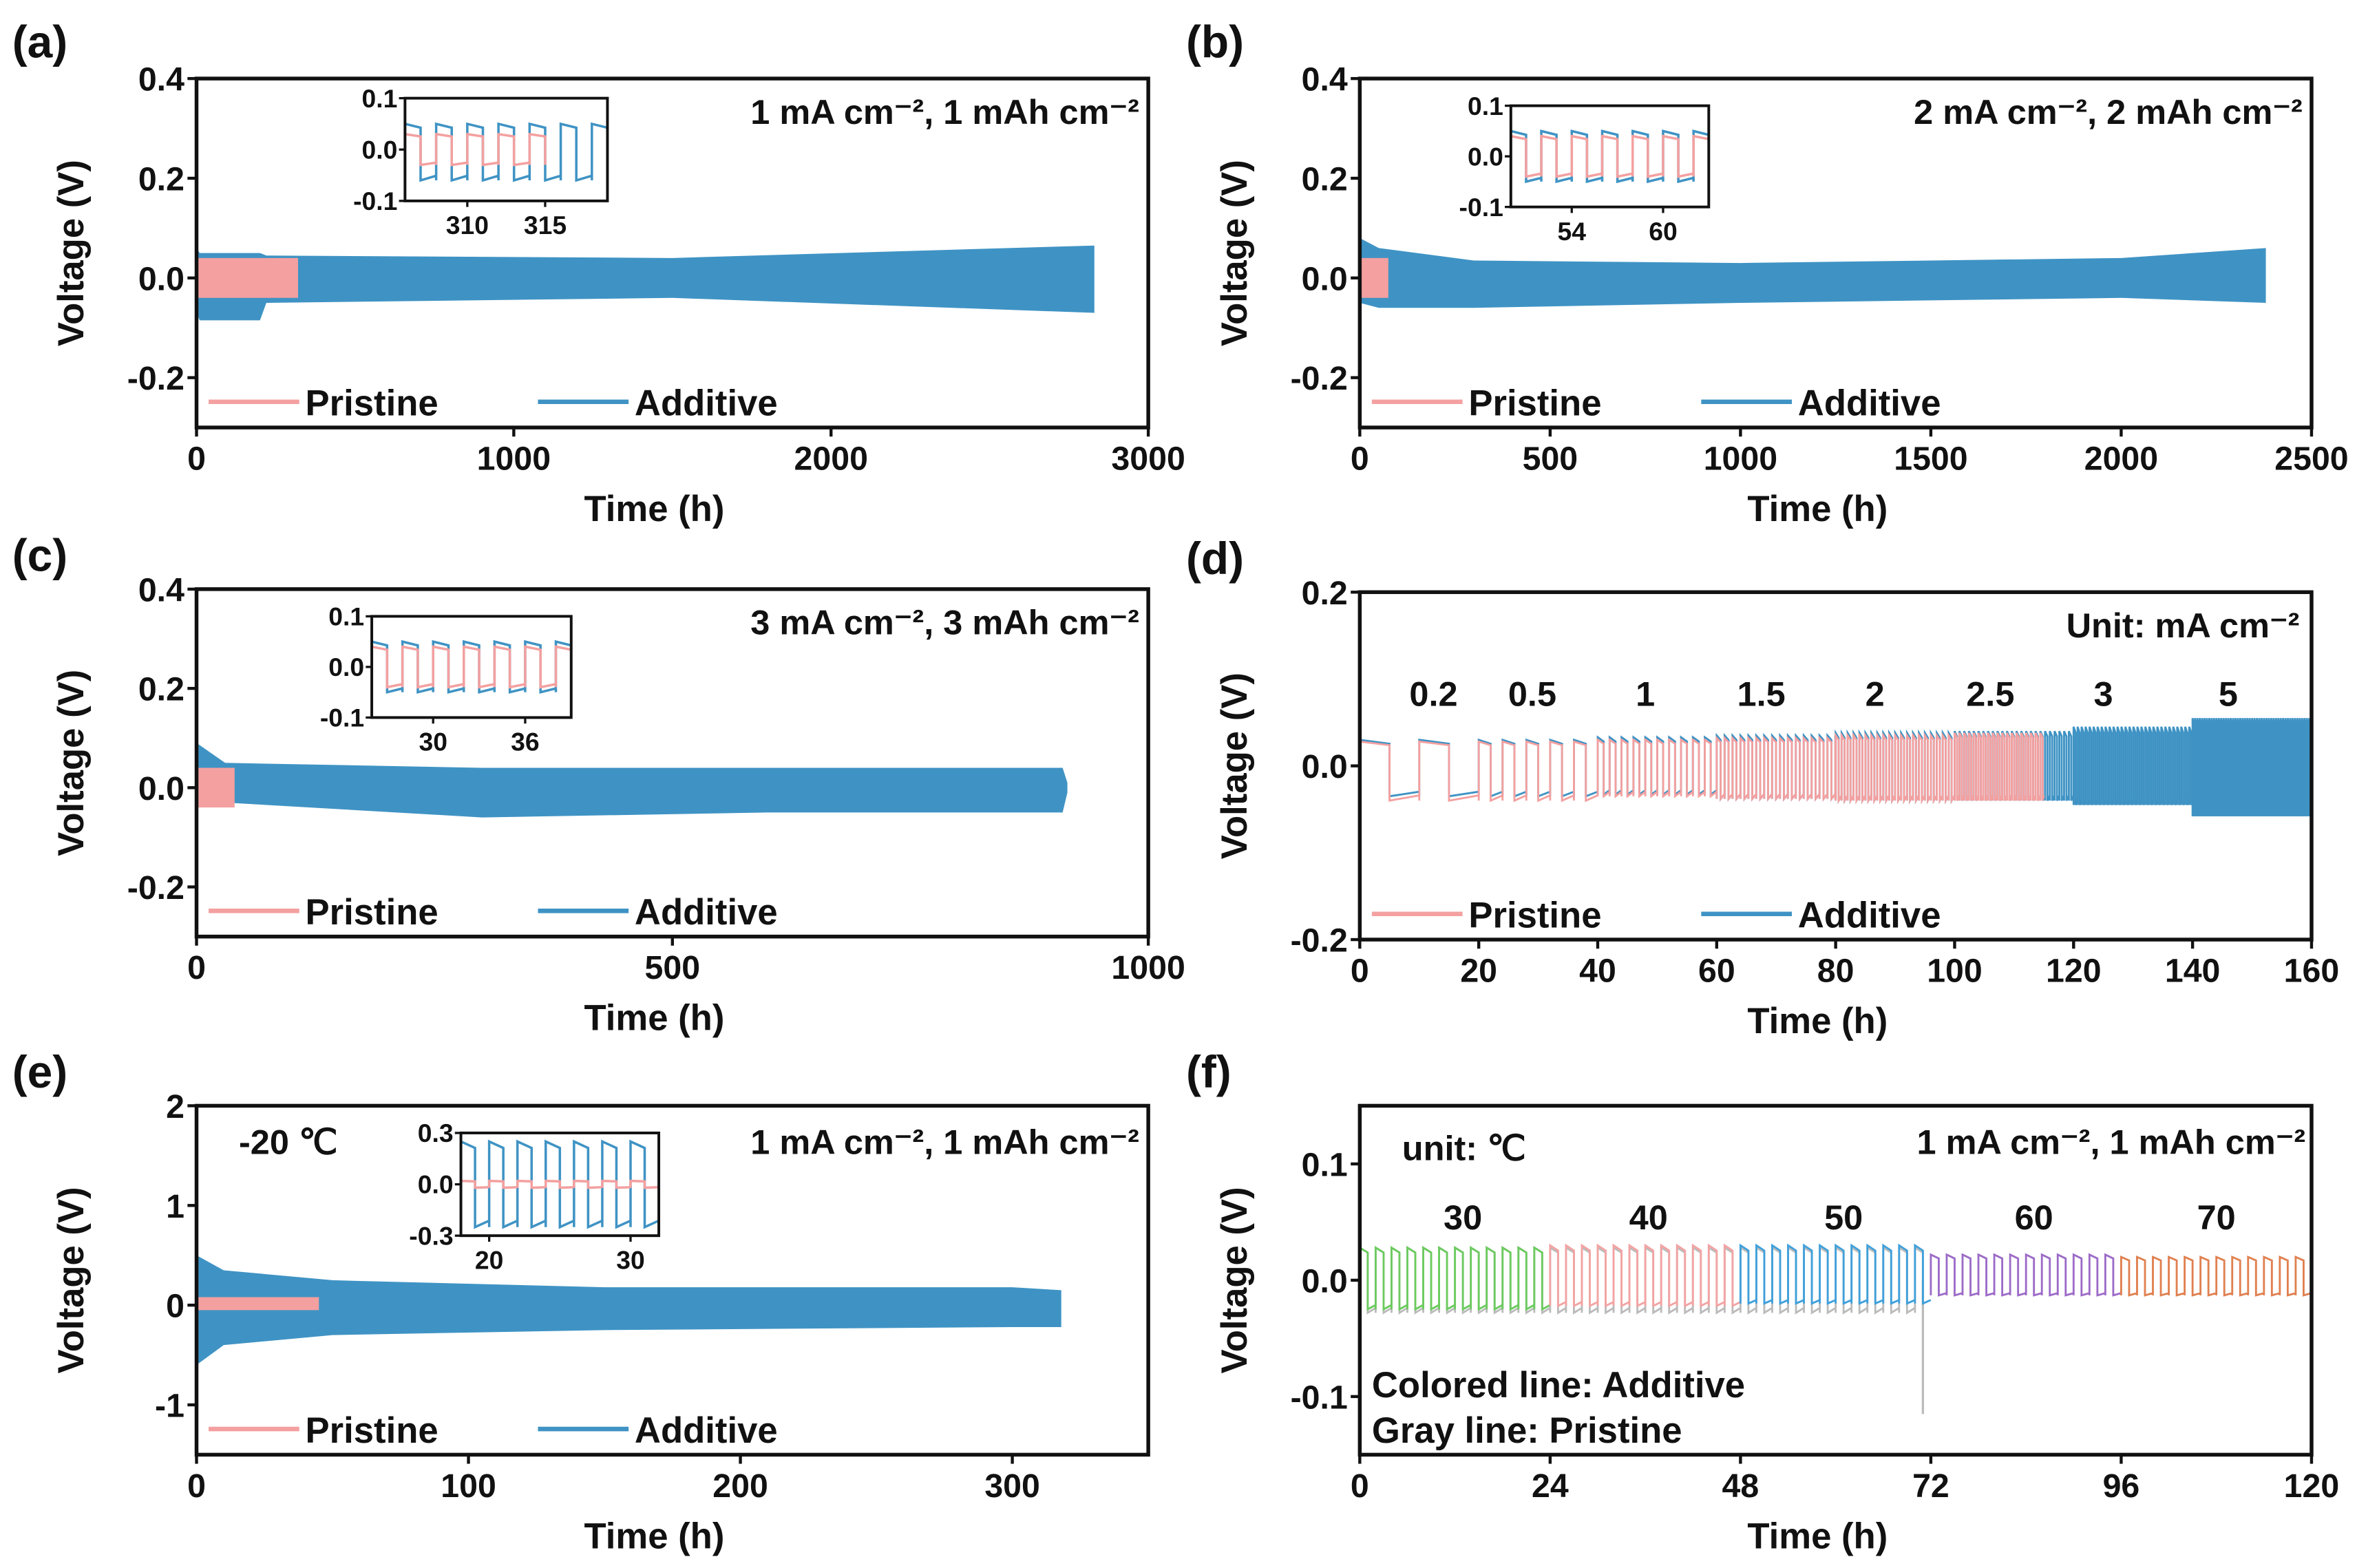 The image size is (2357, 1568). What do you see at coordinates (2193, 970) in the screenshot?
I see `x-tick-label: 140` at bounding box center [2193, 970].